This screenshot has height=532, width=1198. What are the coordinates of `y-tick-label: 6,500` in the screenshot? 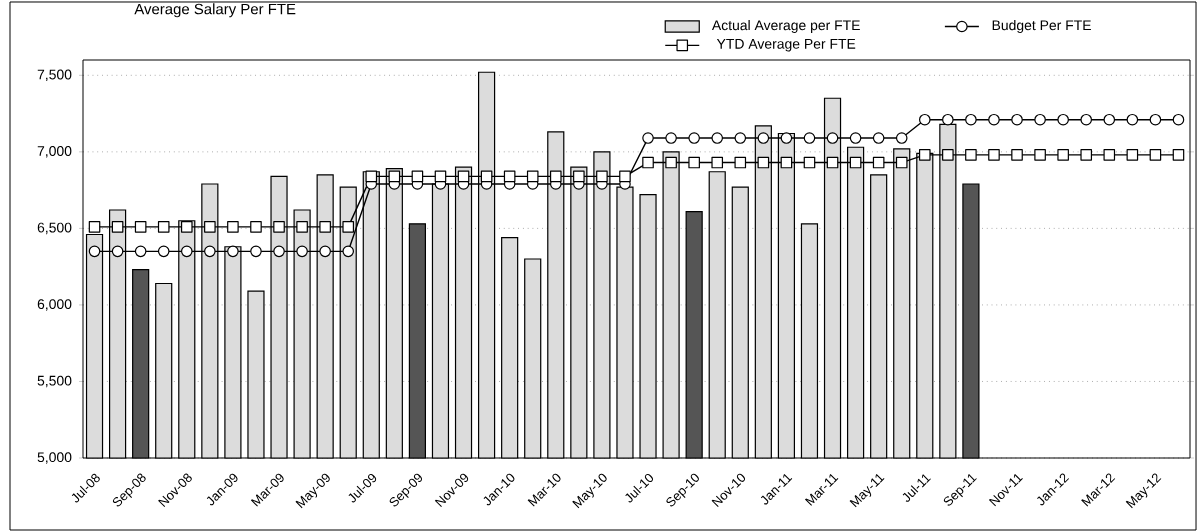 It's located at (54, 228).